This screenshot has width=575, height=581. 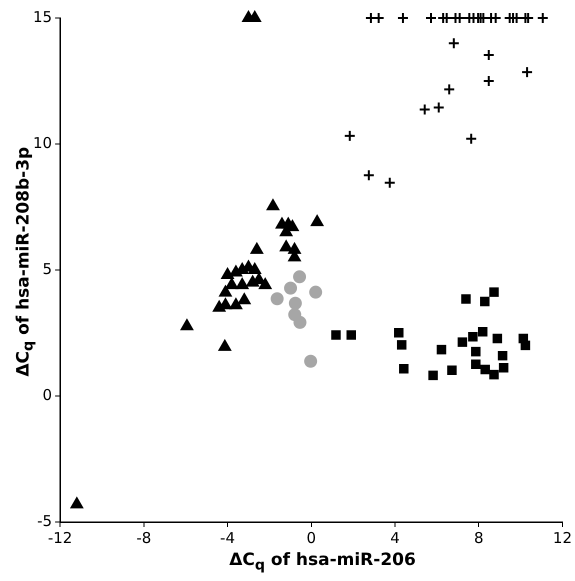 I want to click on x-tick-label: -12, so click(x=60, y=537).